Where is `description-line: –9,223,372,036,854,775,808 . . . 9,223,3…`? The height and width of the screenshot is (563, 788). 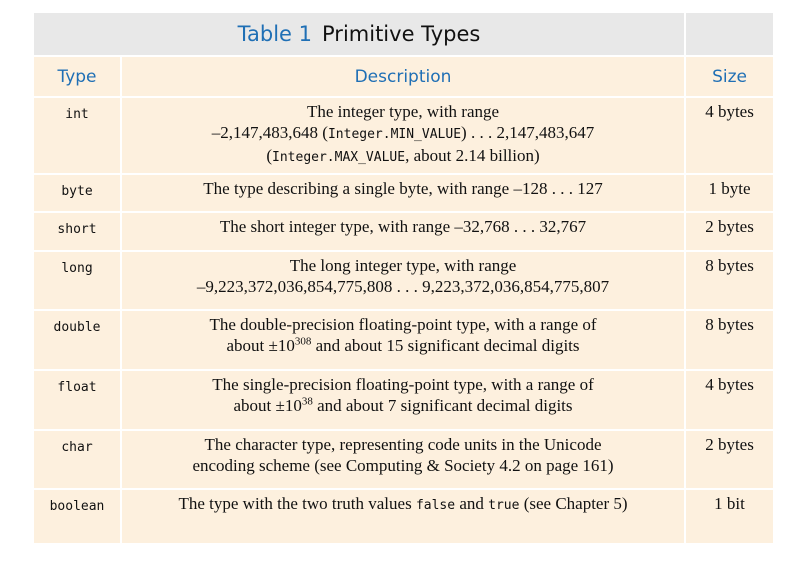 description-line: –9,223,372,036,854,775,808 . . . 9,223,3… is located at coordinates (403, 286).